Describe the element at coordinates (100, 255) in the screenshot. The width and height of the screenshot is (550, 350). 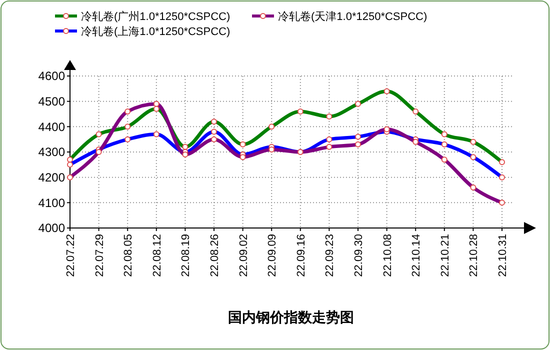
I see `x-tick-label: 22.07.29` at that location.